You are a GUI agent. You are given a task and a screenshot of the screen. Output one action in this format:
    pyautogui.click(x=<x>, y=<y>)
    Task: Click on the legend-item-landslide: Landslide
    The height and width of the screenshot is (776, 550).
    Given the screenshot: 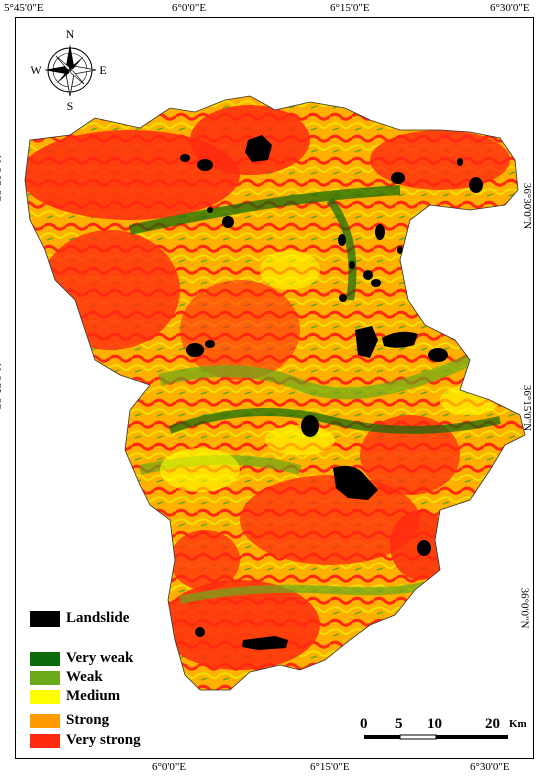 What is the action you would take?
    pyautogui.click(x=79, y=618)
    